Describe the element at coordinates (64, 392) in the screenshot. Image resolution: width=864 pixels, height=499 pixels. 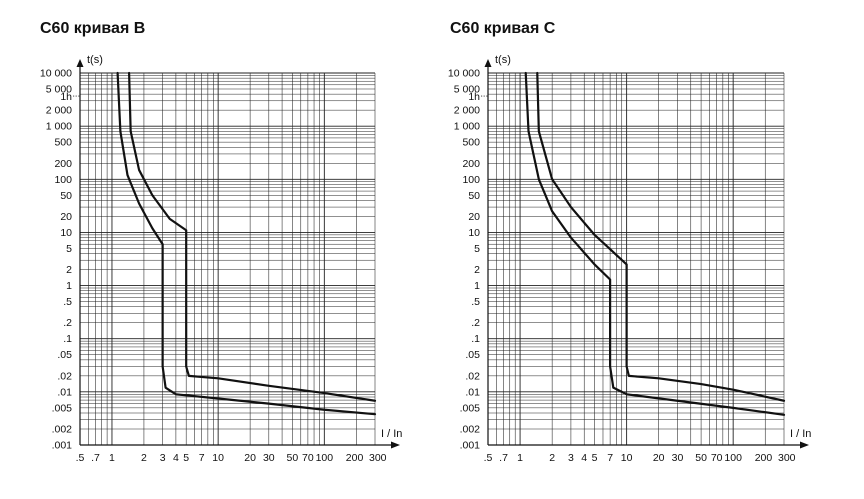
I see `y-tick-label-b-0_01: .01` at that location.